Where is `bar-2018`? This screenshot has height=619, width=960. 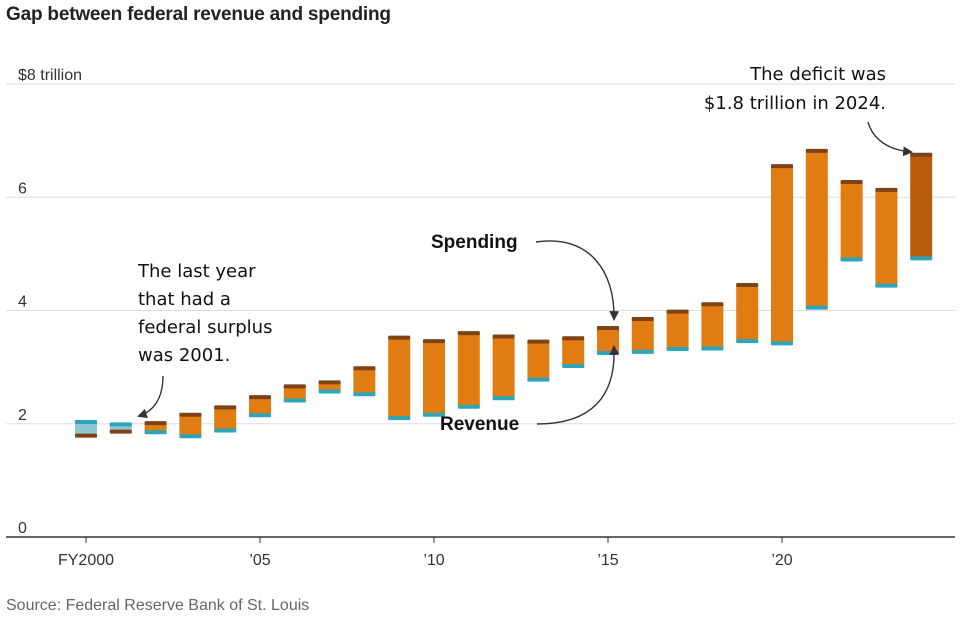
bar-2018 is located at coordinates (712, 326).